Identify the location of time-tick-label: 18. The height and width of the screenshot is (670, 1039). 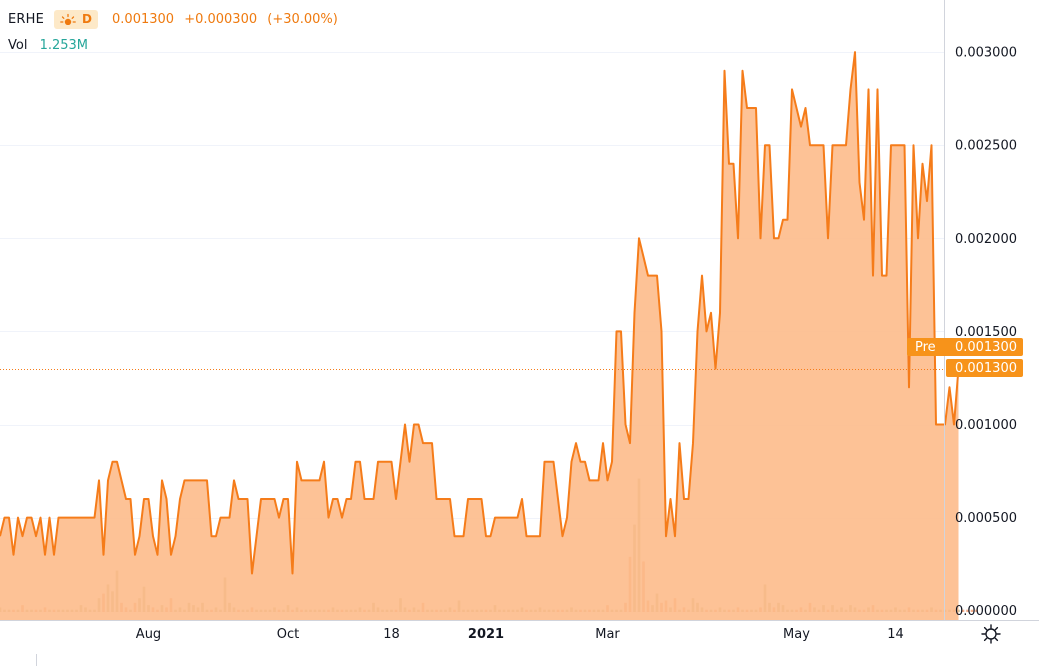
(391, 634).